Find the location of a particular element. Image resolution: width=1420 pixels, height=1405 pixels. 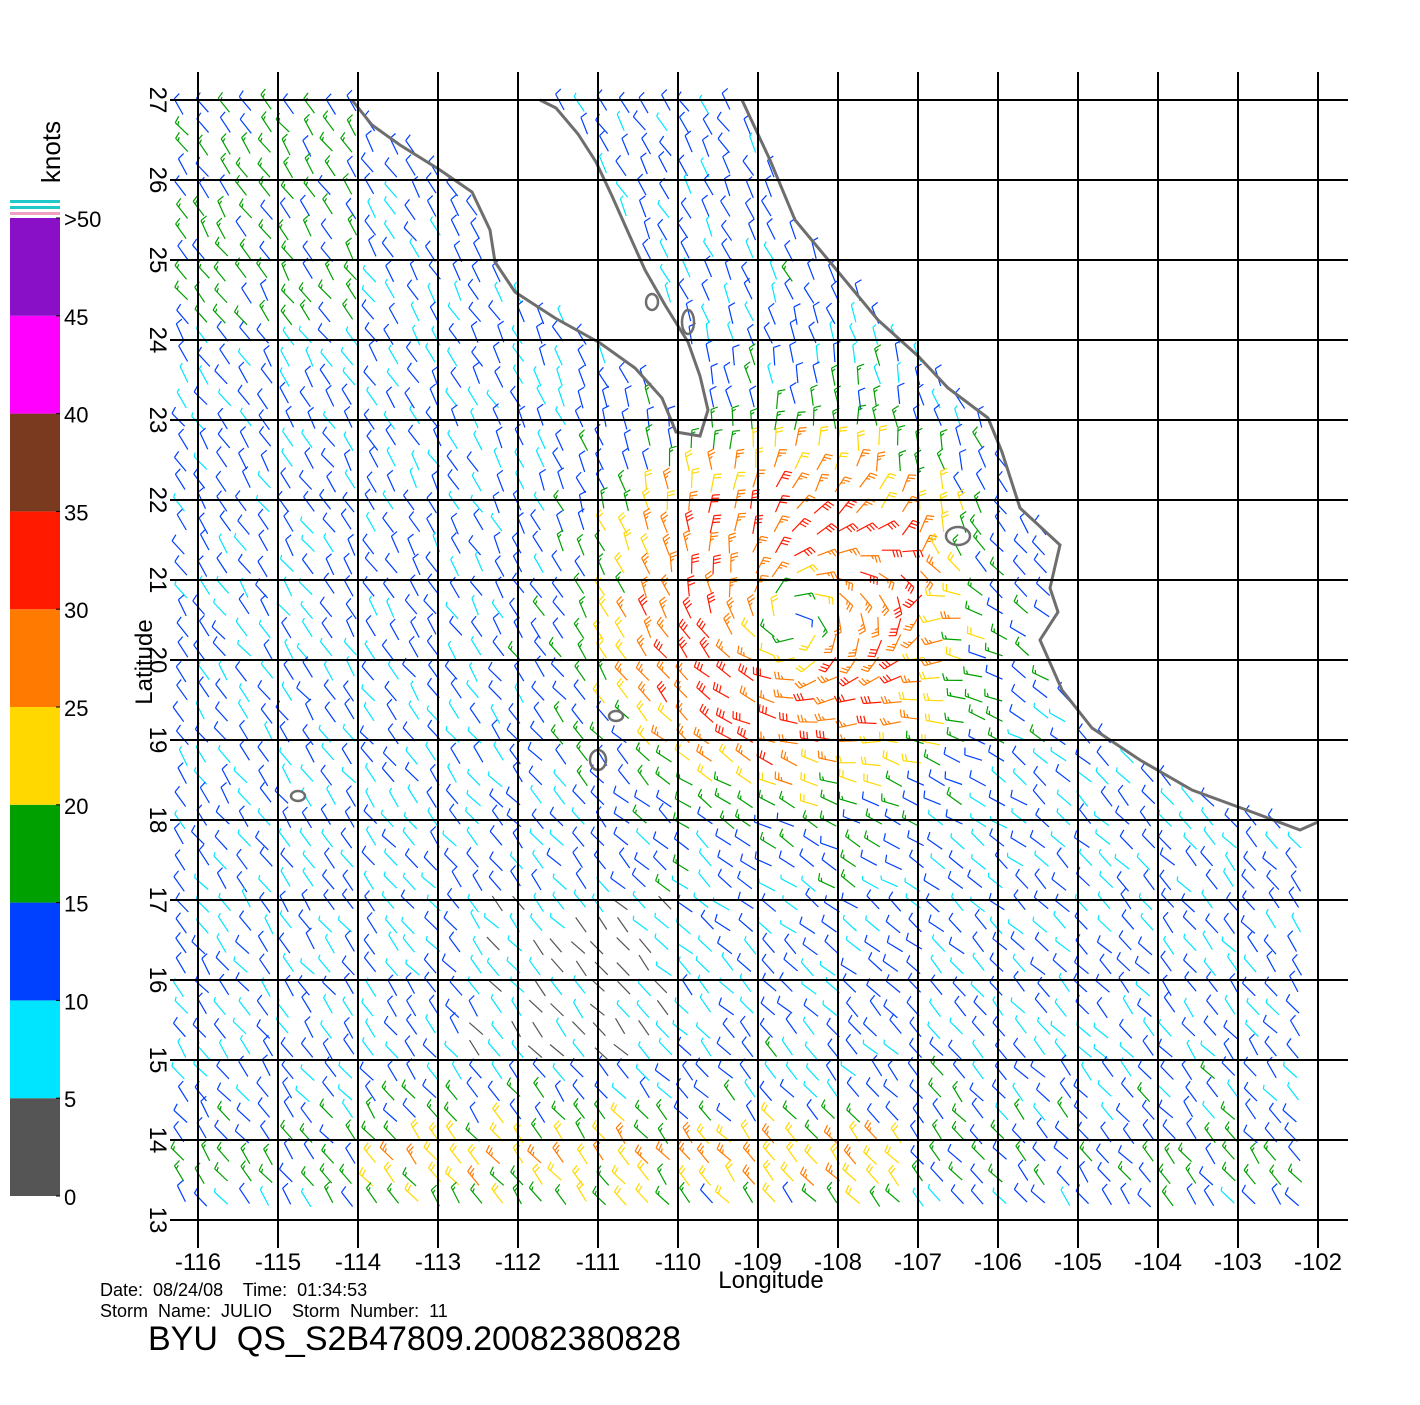

colorbar-label: knots is located at coordinates (51, 152).